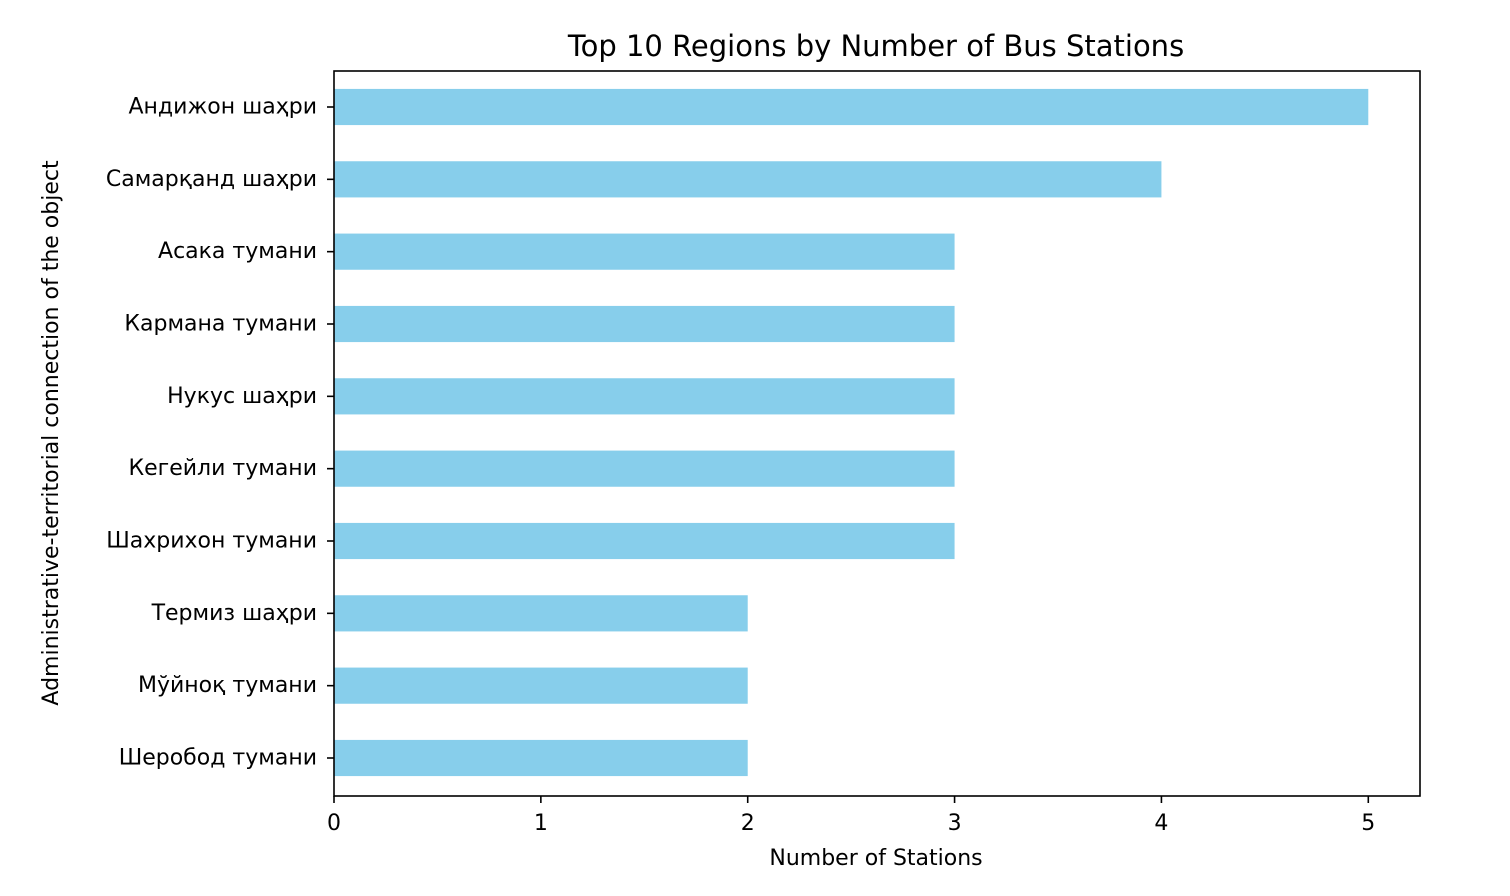  What do you see at coordinates (211, 541) in the screenshot?
I see `y-tick-label: Шахрихон тумани` at bounding box center [211, 541].